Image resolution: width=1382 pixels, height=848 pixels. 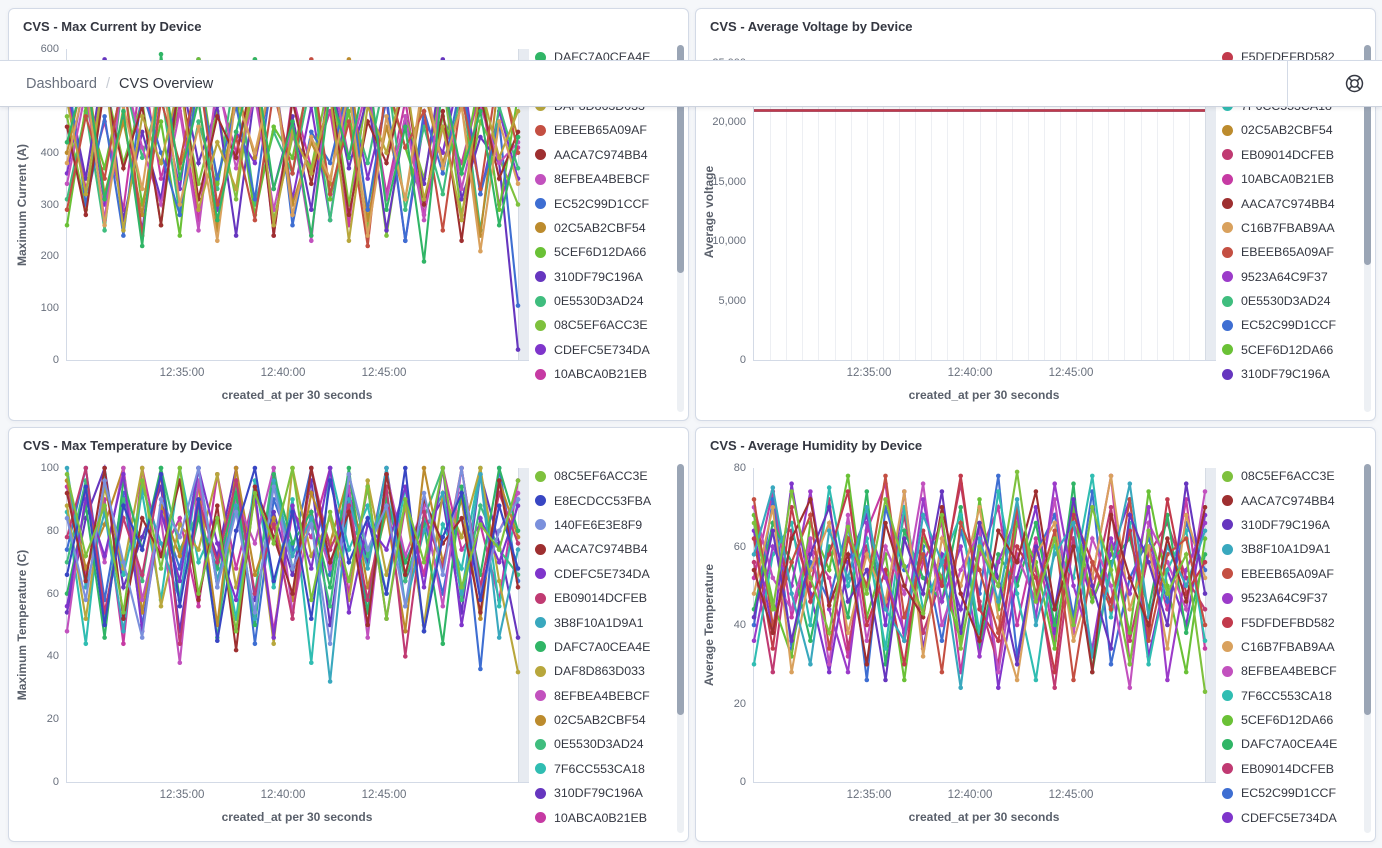 What do you see at coordinates (607, 525) in the screenshot?
I see `legend-item: 140FE6E3E8F9` at bounding box center [607, 525].